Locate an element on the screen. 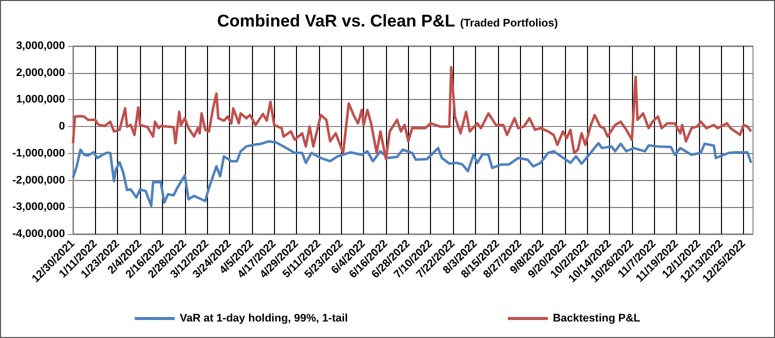 The image size is (775, 338). y-tick-label: -2,000,000 is located at coordinates (38, 180).